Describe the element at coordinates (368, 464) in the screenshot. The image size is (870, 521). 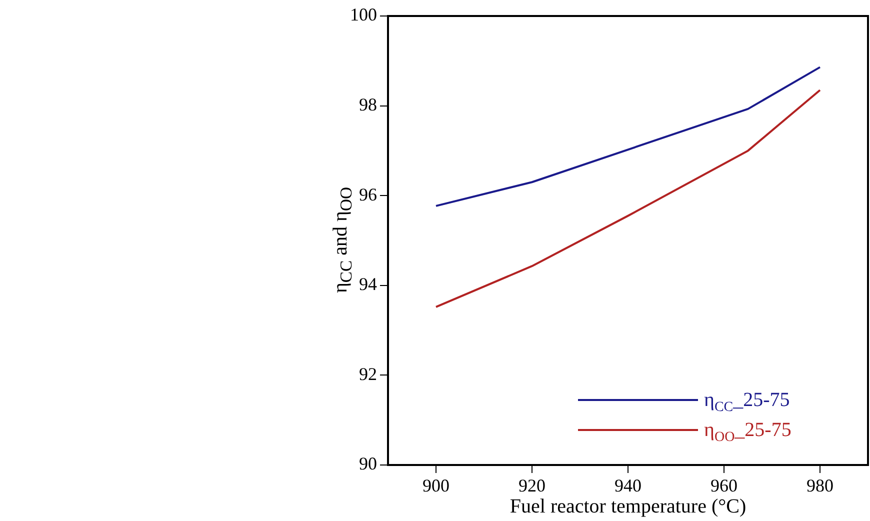
I see `y-tick-label: 90` at that location.